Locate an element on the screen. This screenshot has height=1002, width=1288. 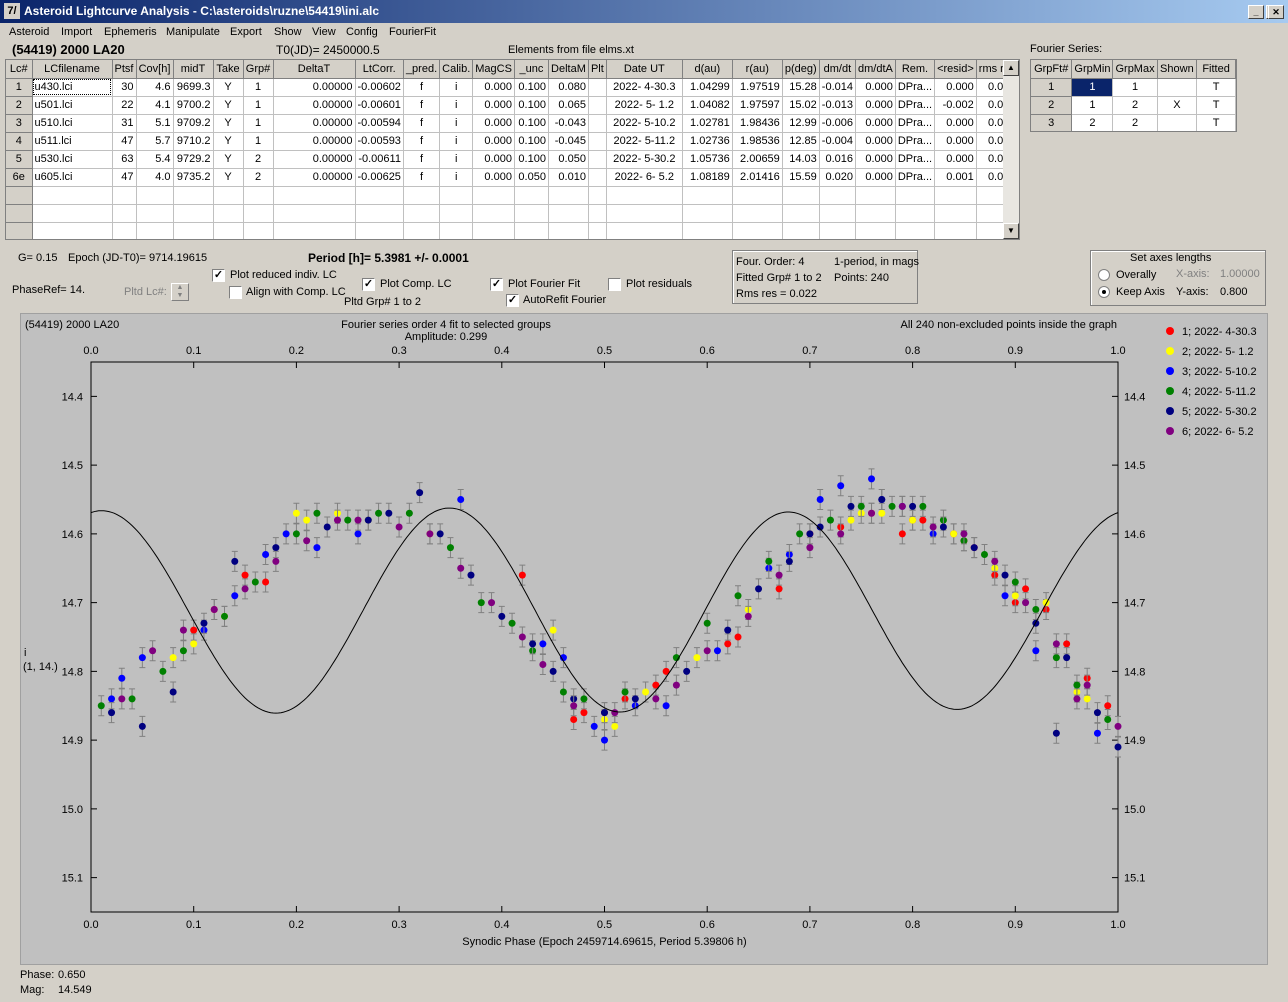
table-cell: 1.04299 is located at coordinates (707, 87).